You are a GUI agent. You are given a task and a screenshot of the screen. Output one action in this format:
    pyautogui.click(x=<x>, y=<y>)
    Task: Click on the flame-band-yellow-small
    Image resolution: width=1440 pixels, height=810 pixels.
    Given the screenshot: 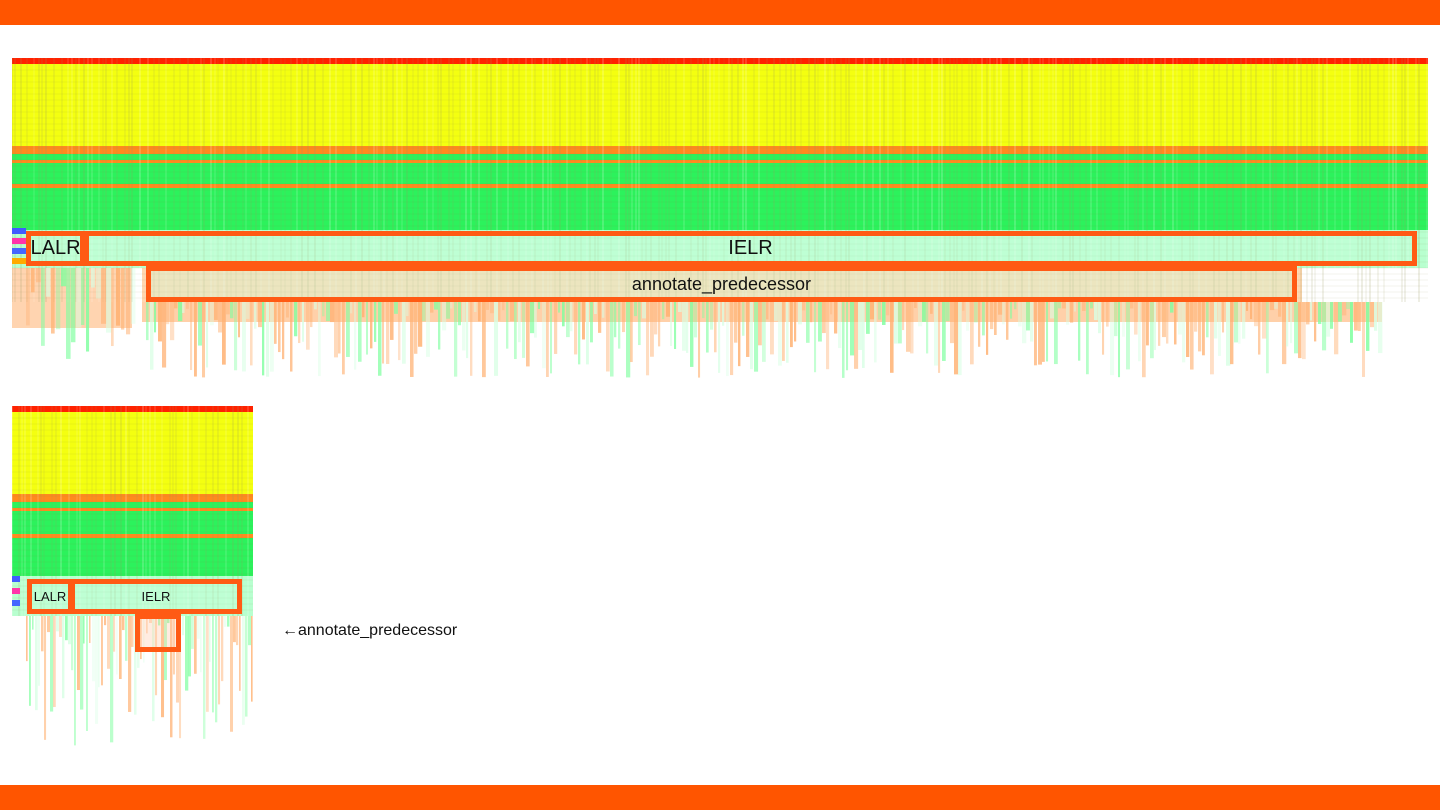 What is the action you would take?
    pyautogui.click(x=132, y=454)
    